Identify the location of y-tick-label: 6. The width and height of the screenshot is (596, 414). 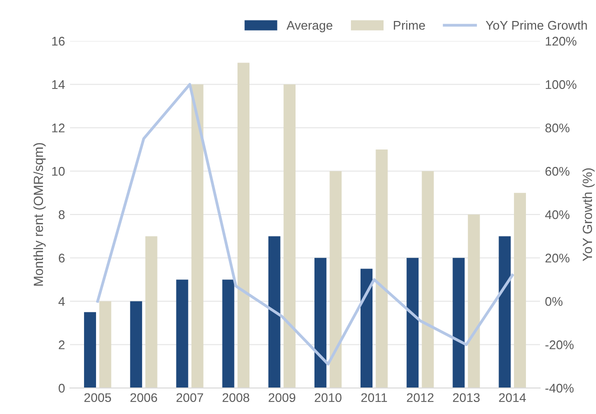
(61, 258).